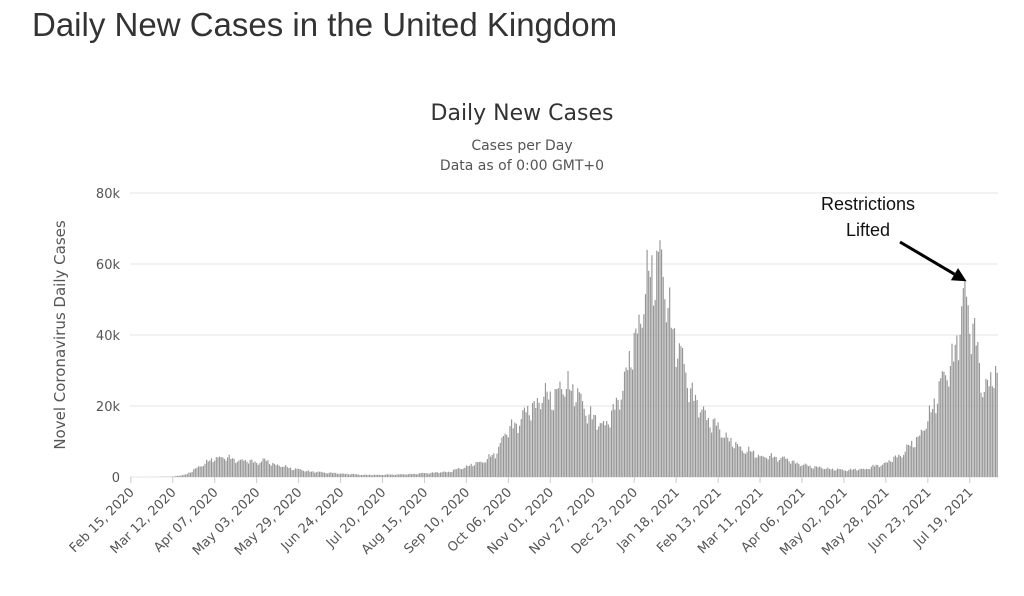  What do you see at coordinates (325, 24) in the screenshot?
I see `page-title: Daily New Cases in the United Kingdom` at bounding box center [325, 24].